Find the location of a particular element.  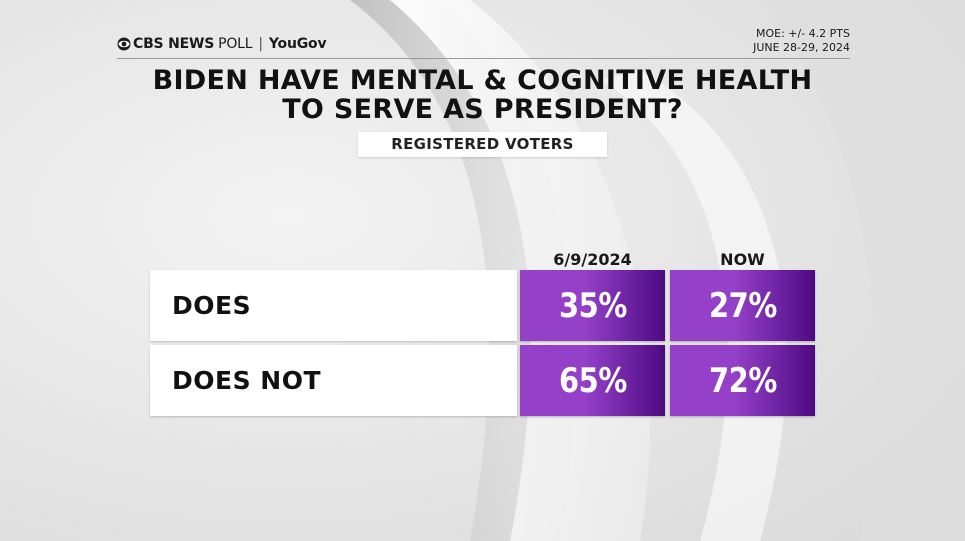

logo-yougov: YouGov is located at coordinates (297, 44).